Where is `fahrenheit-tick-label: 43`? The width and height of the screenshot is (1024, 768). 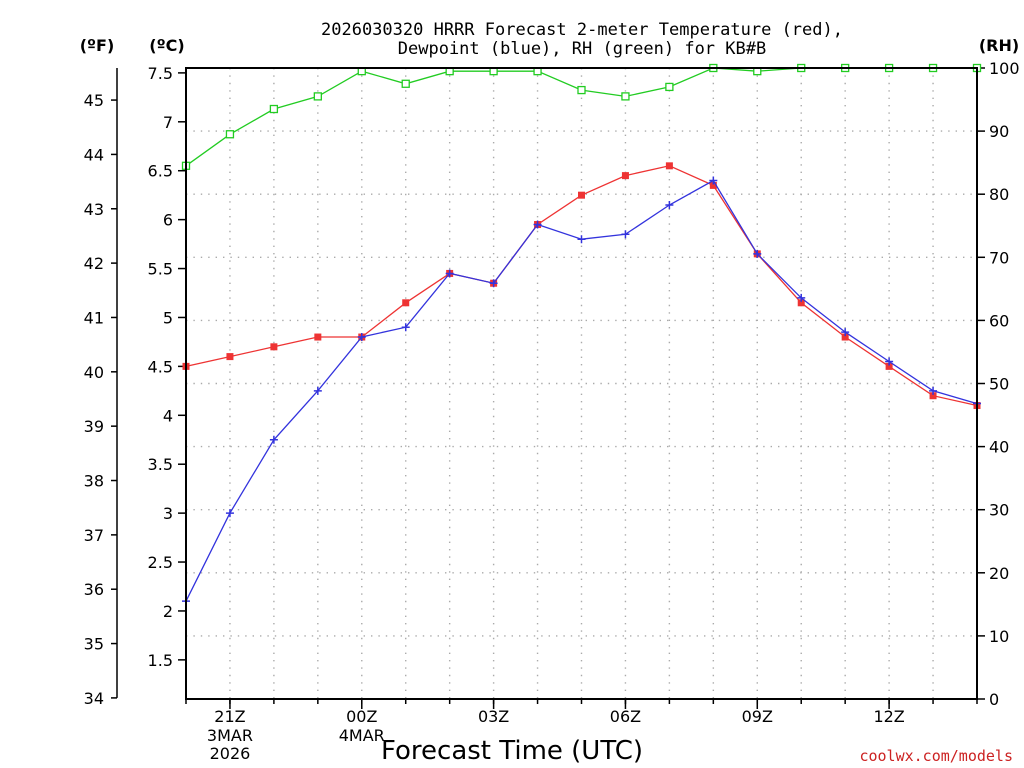
fahrenheit-tick-label: 43 is located at coordinates (94, 209).